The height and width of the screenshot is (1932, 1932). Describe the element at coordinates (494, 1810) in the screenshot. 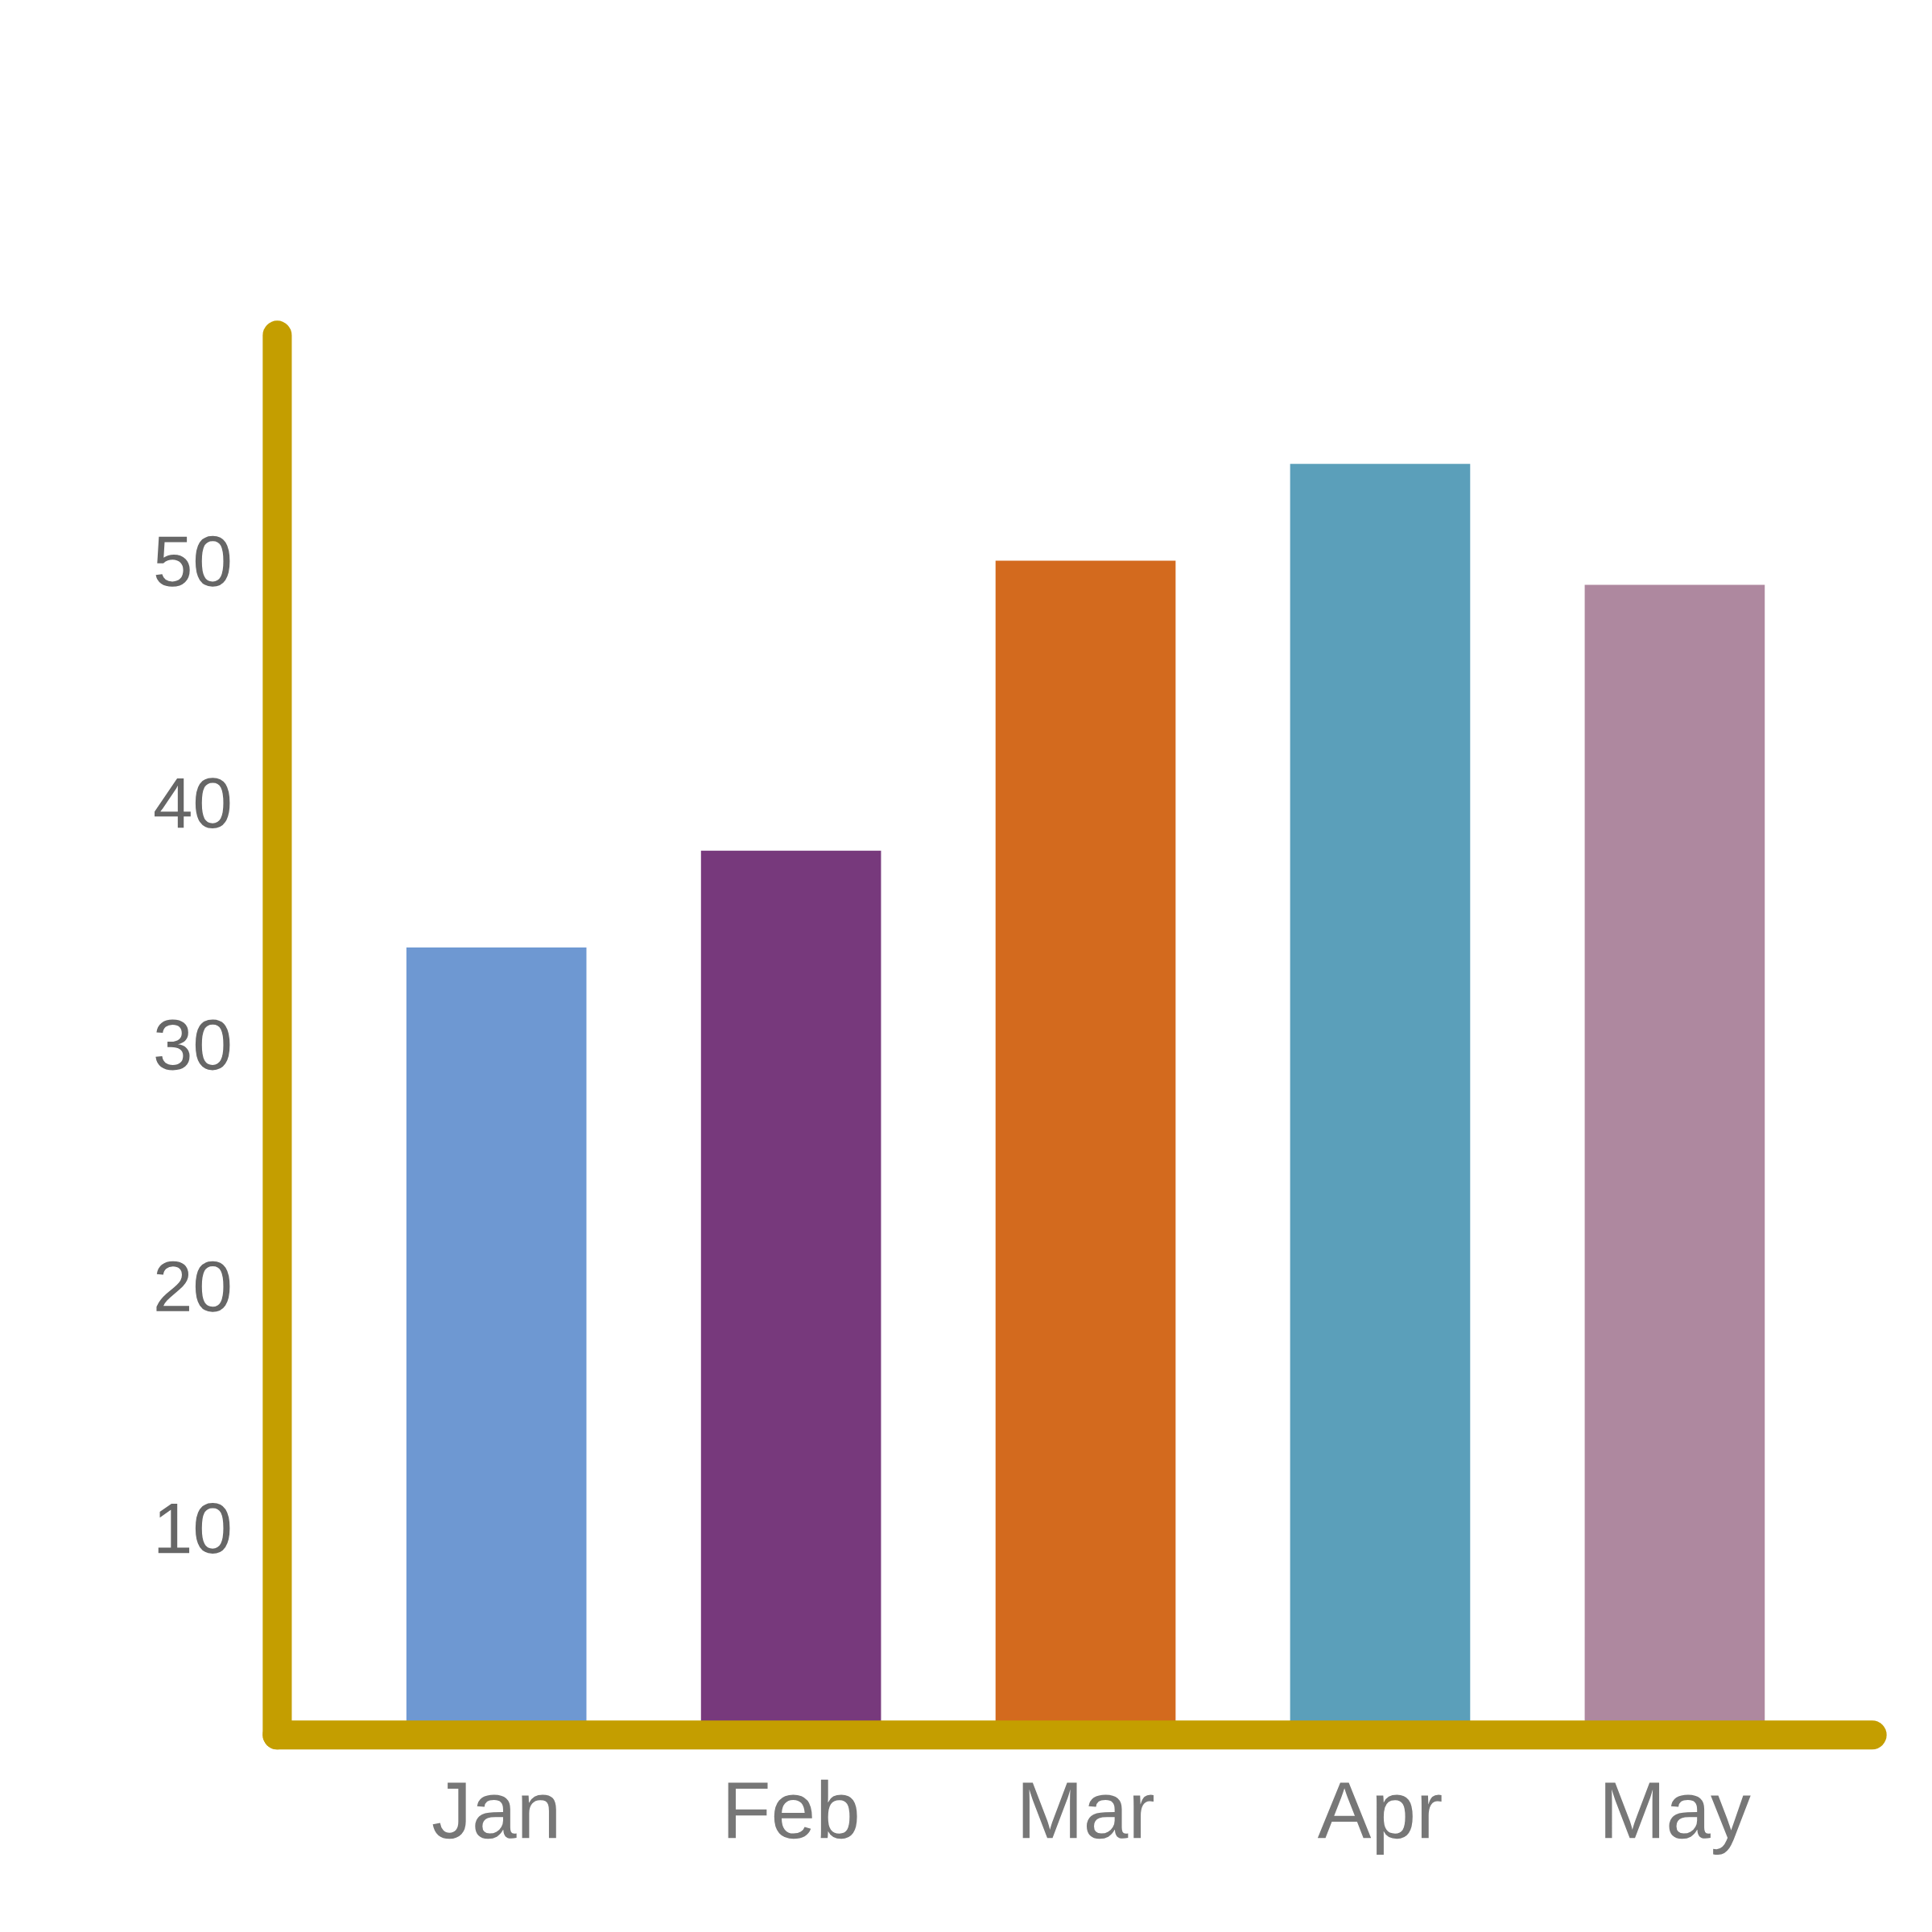

I see `x-tick-label: Jan` at that location.